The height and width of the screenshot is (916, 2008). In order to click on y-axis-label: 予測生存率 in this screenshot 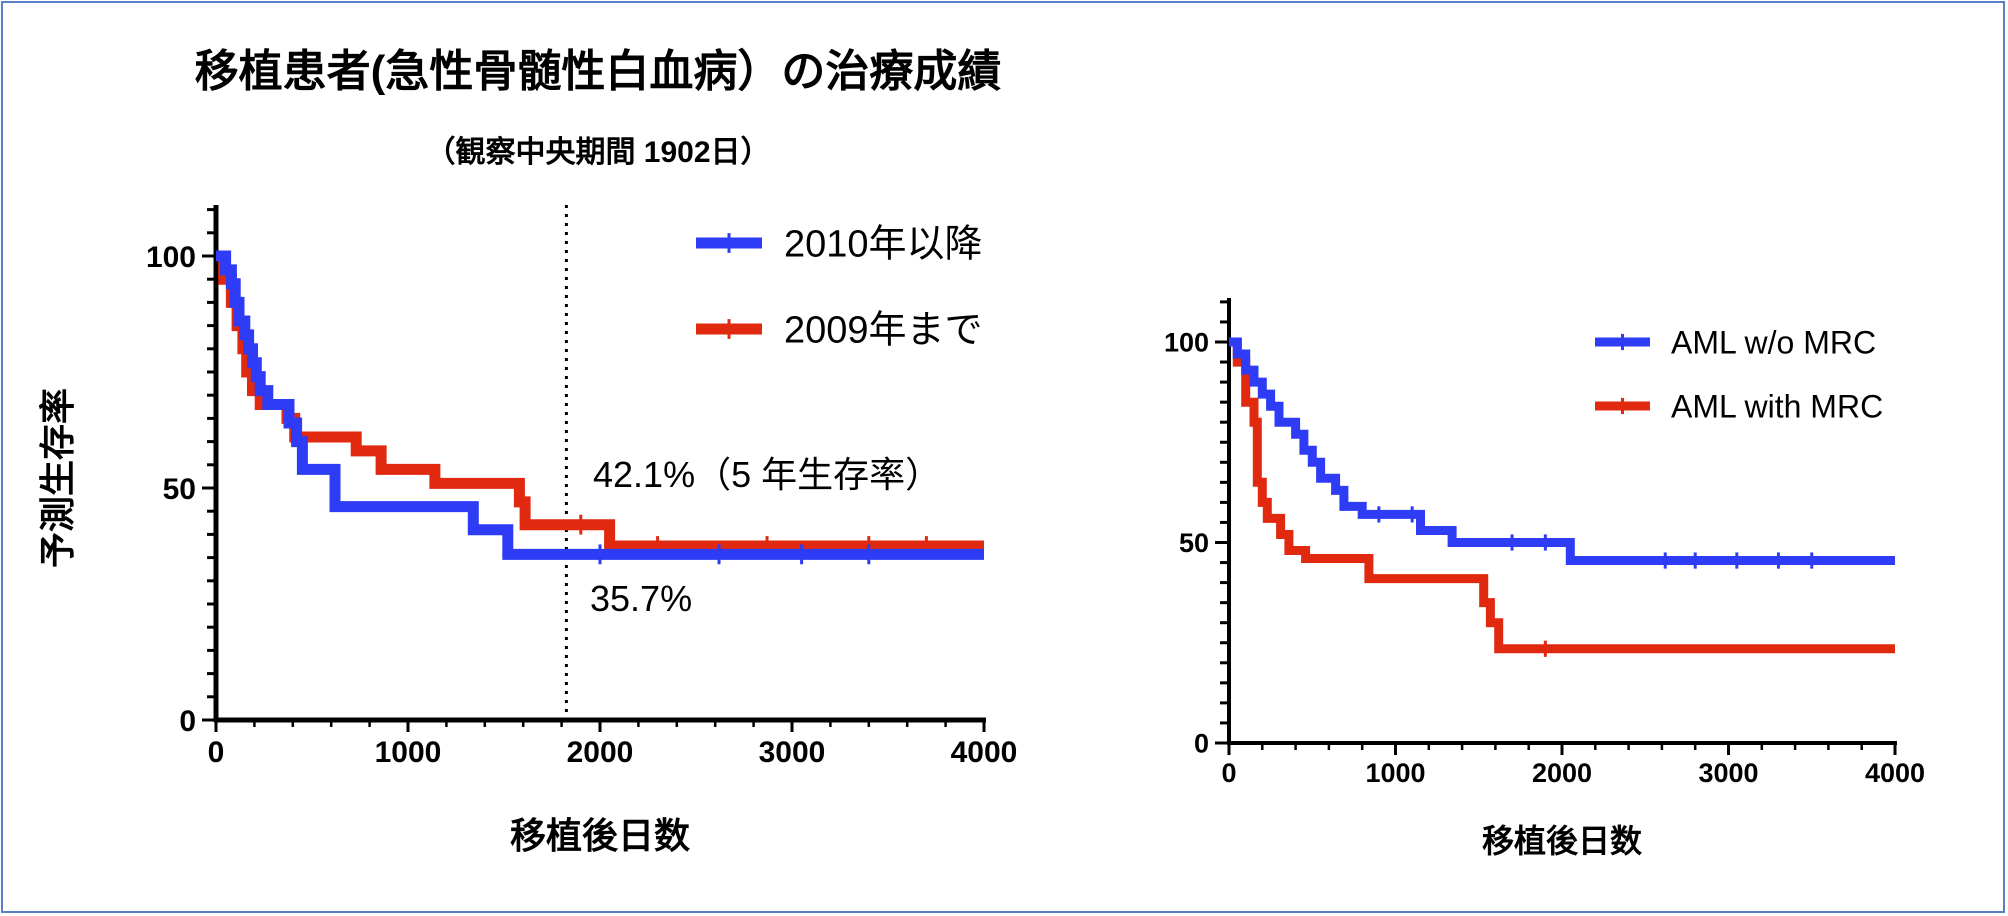, I will do `click(57, 478)`.